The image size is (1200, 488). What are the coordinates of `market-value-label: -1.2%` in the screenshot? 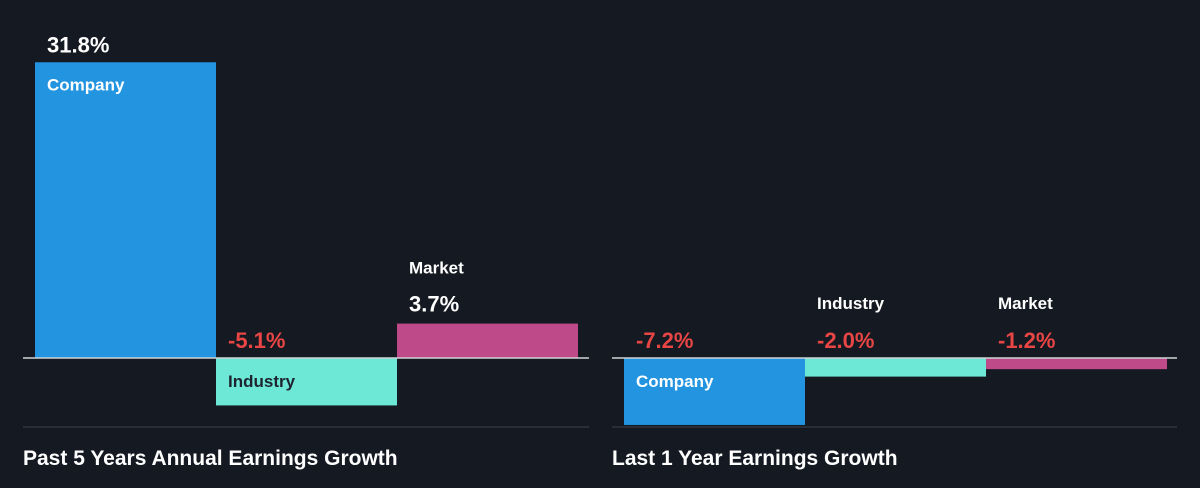 It's located at (1026, 340).